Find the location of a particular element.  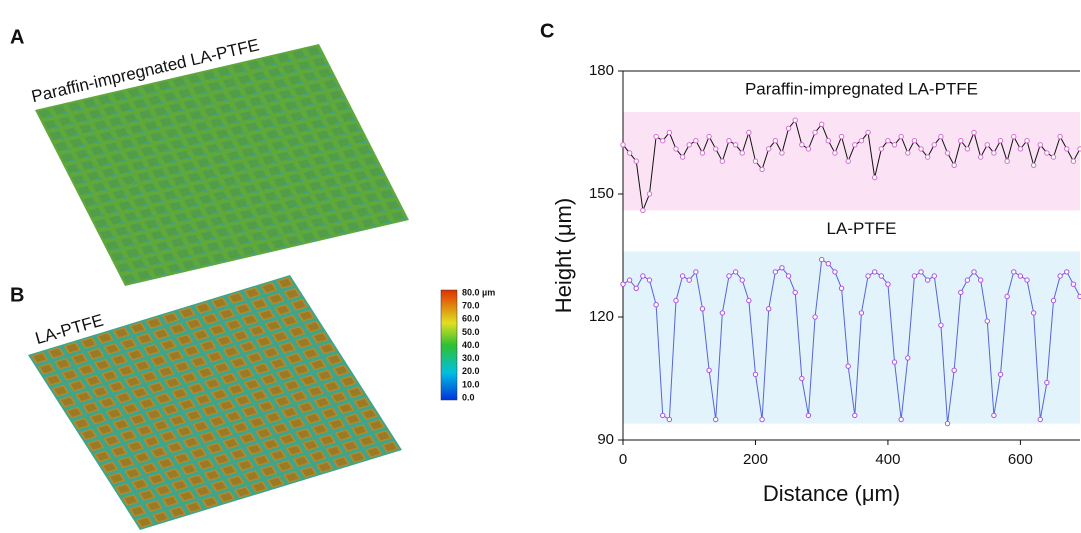

x-tick-label: 600 is located at coordinates (1020, 459).